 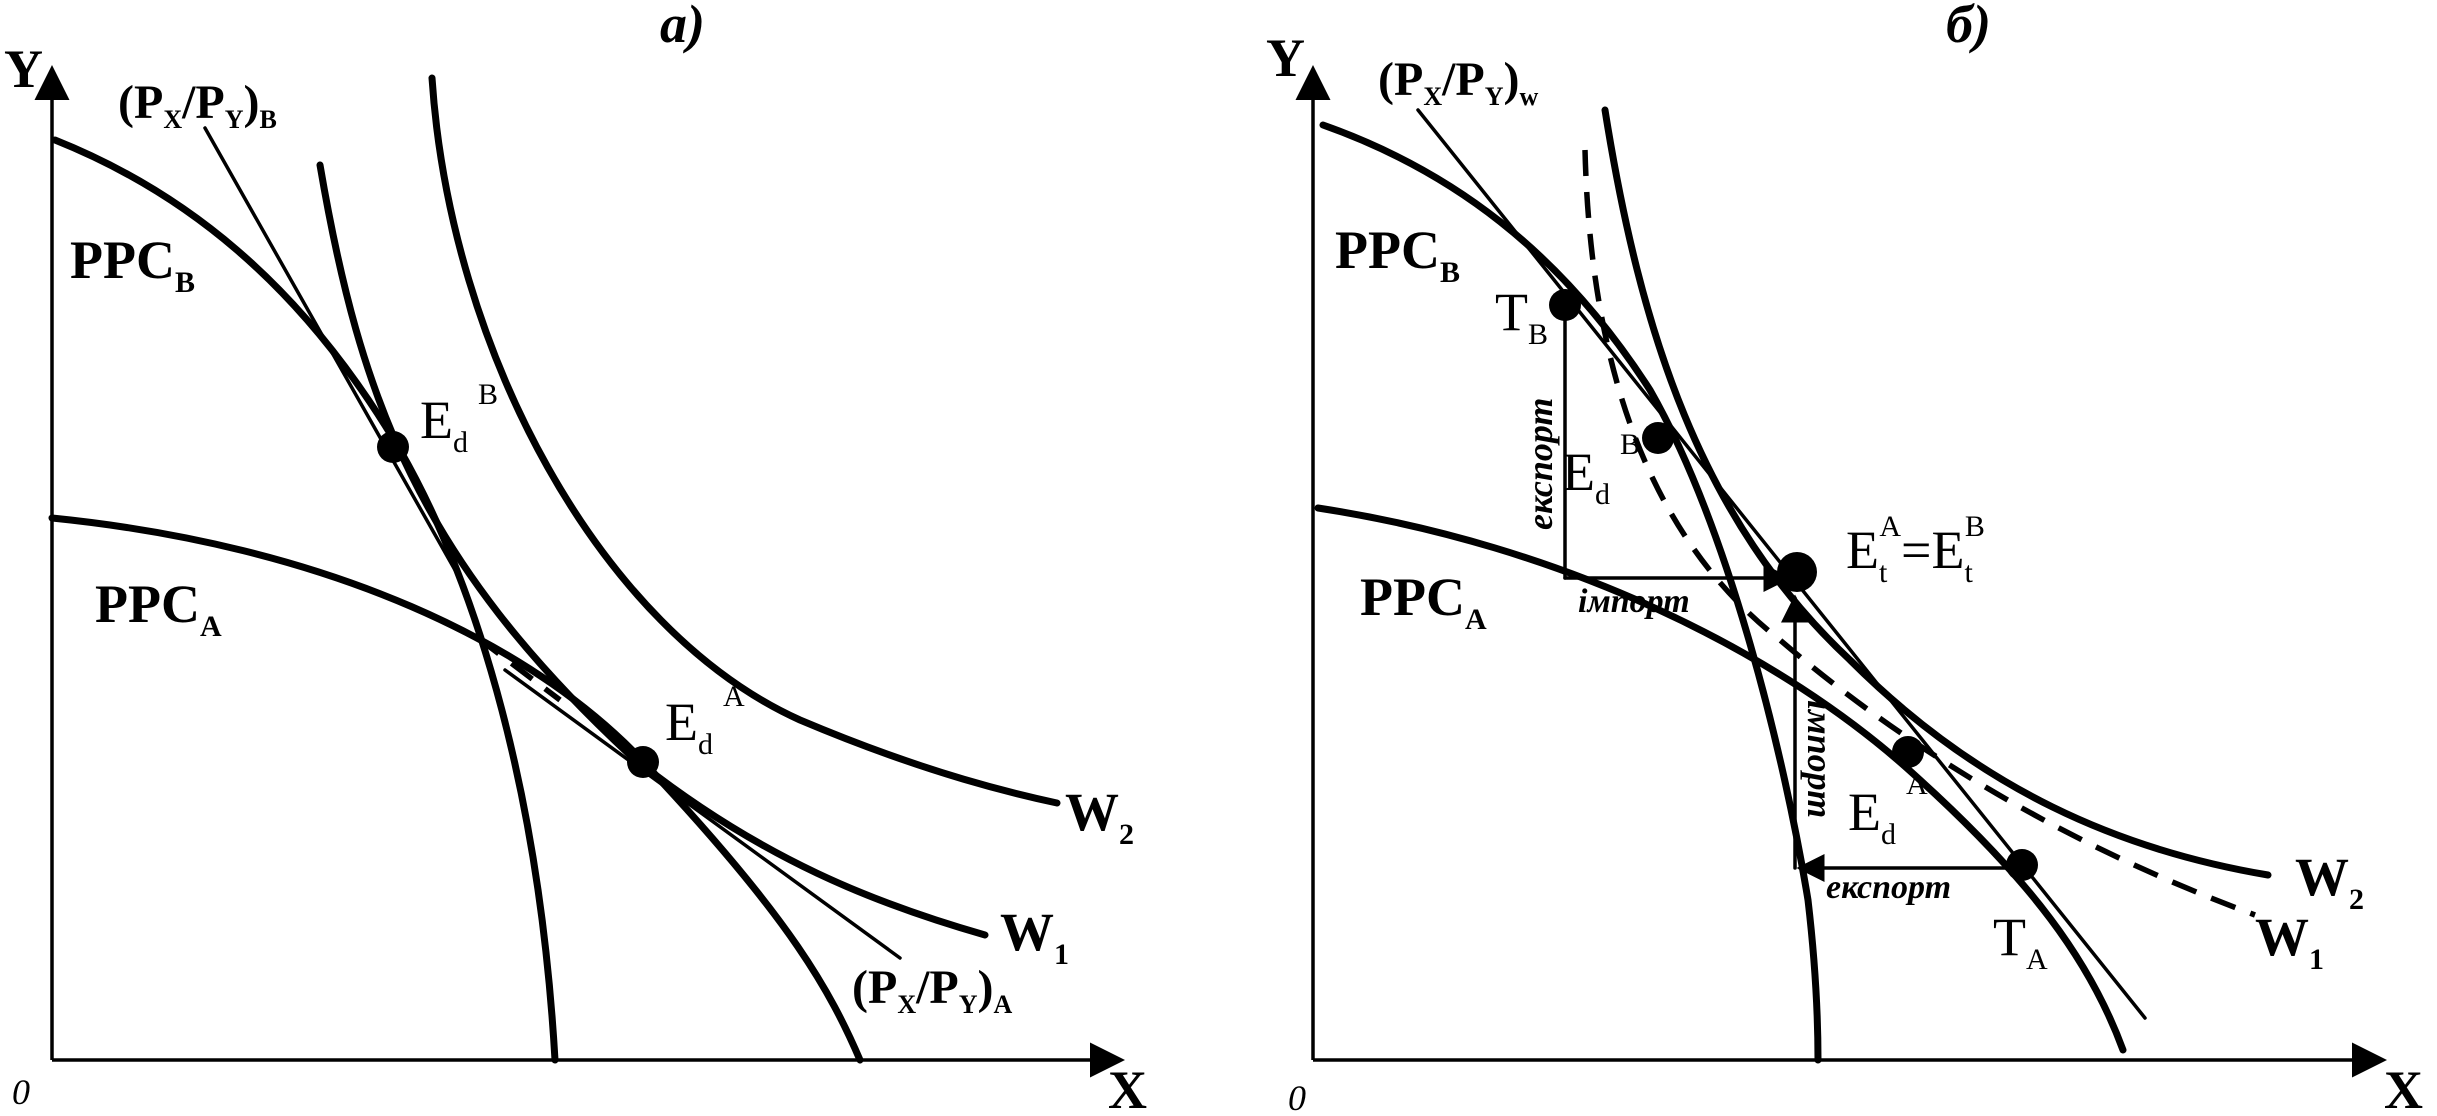 What do you see at coordinates (702, 814) in the screenshot?
I see `price-line-a` at bounding box center [702, 814].